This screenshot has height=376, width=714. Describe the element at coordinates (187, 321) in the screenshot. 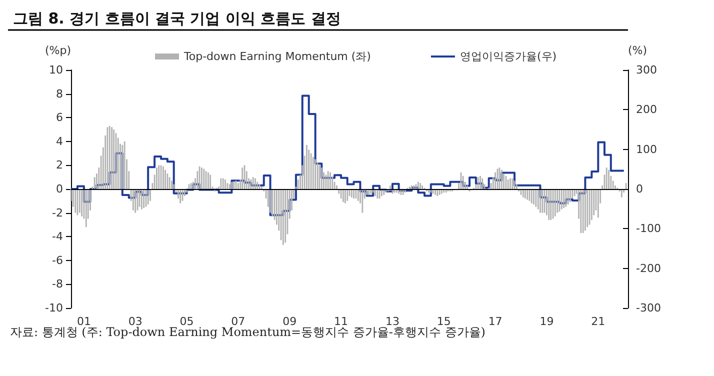

I see `x-tick-label: 05` at that location.